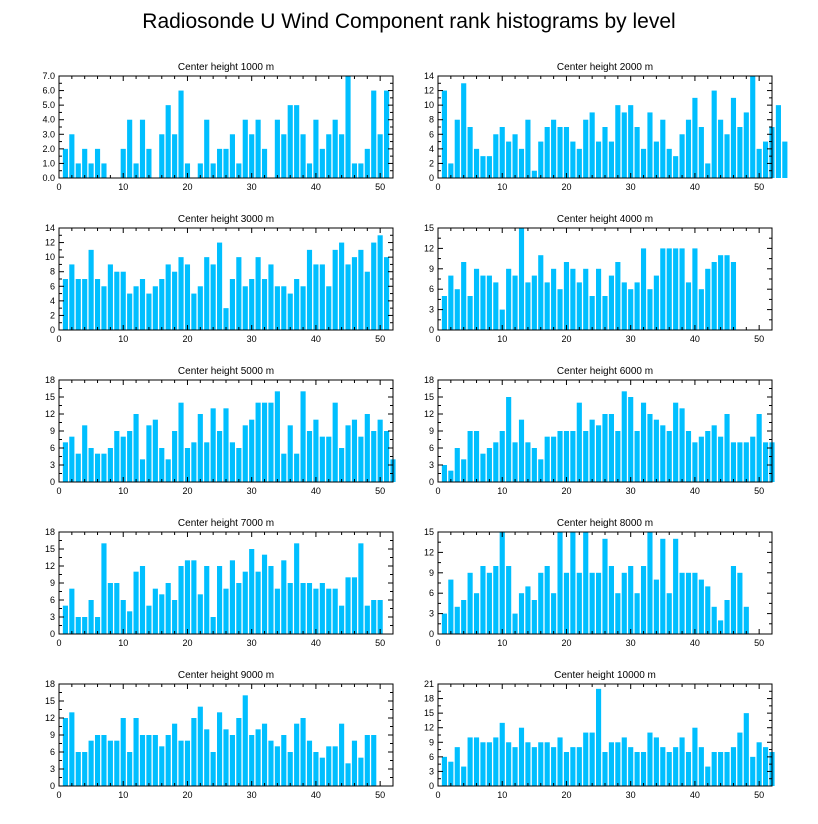 The height and width of the screenshot is (824, 818). Describe the element at coordinates (429, 713) in the screenshot. I see `y-tick-label: 15` at that location.